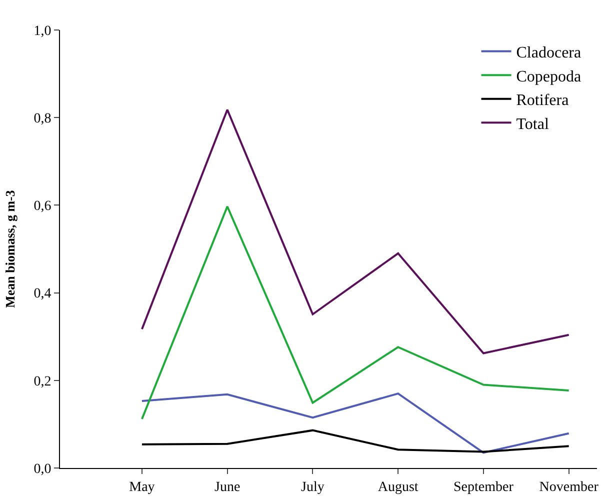 This screenshot has height=503, width=607. What do you see at coordinates (398, 487) in the screenshot?
I see `x-tick-label: August` at bounding box center [398, 487].